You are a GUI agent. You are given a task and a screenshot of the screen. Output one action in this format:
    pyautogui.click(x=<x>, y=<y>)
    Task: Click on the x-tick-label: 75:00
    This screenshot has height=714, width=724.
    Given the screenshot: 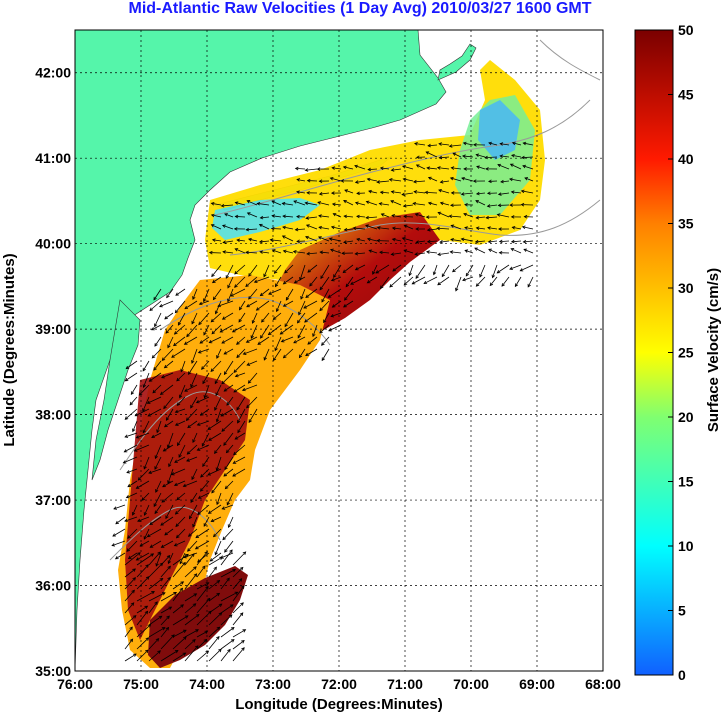 What is the action you would take?
    pyautogui.click(x=141, y=684)
    